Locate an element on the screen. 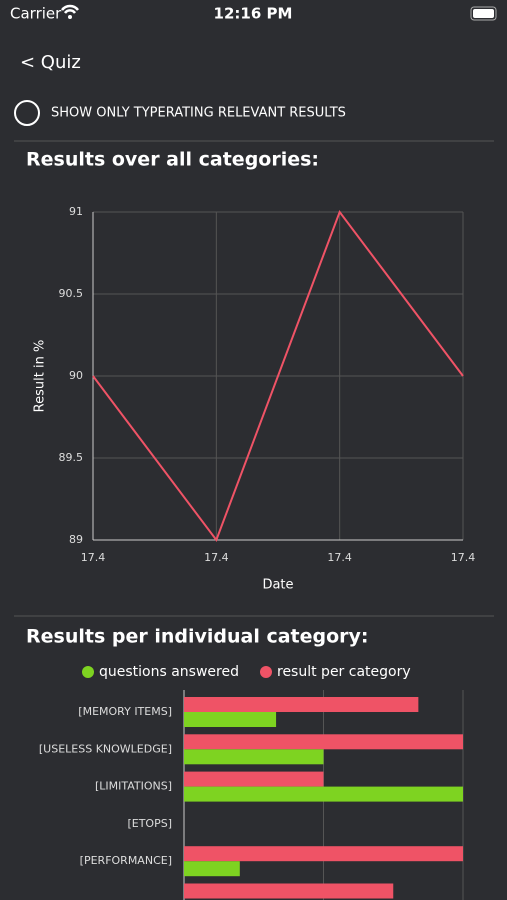  clock: 12:16 PM is located at coordinates (253, 14).